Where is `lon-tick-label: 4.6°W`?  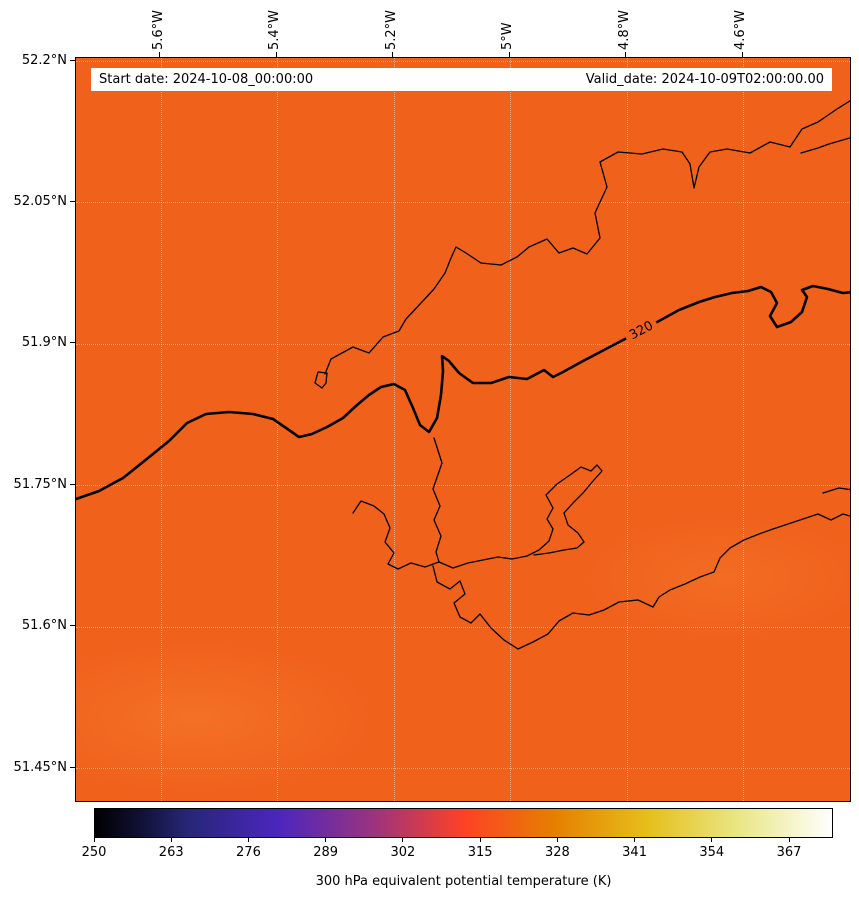
lon-tick-label: 4.6°W is located at coordinates (741, 29).